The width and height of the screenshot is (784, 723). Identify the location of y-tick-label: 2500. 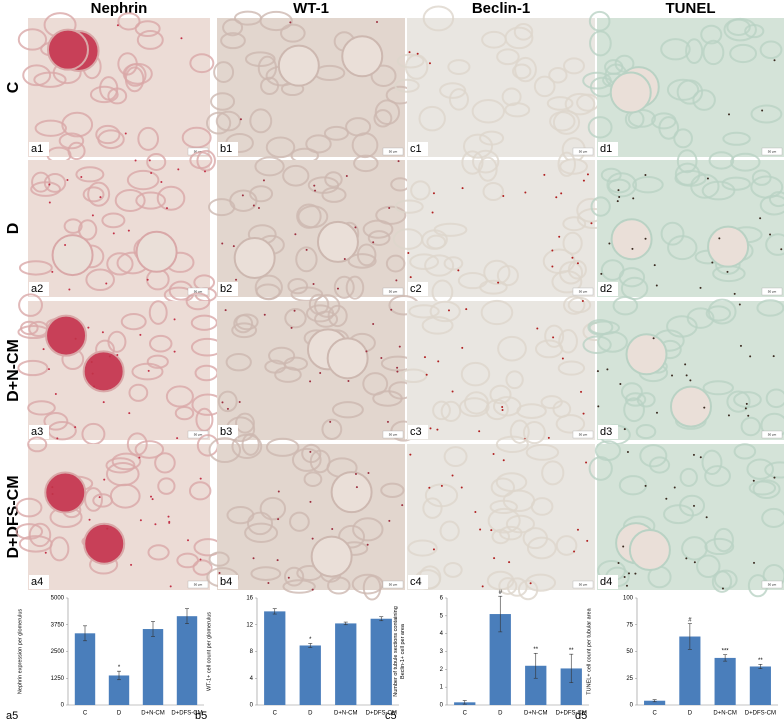
(58, 652).